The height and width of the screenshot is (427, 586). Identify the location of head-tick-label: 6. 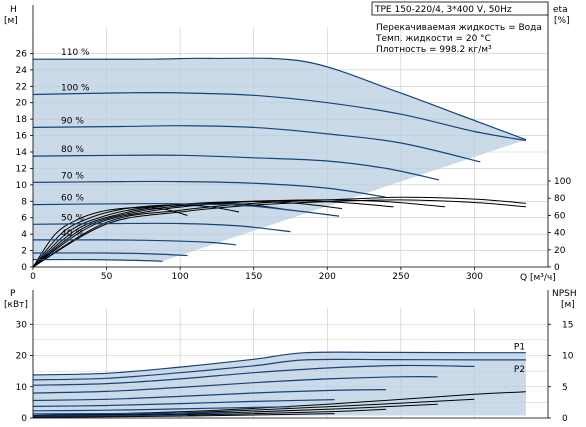
(24, 219).